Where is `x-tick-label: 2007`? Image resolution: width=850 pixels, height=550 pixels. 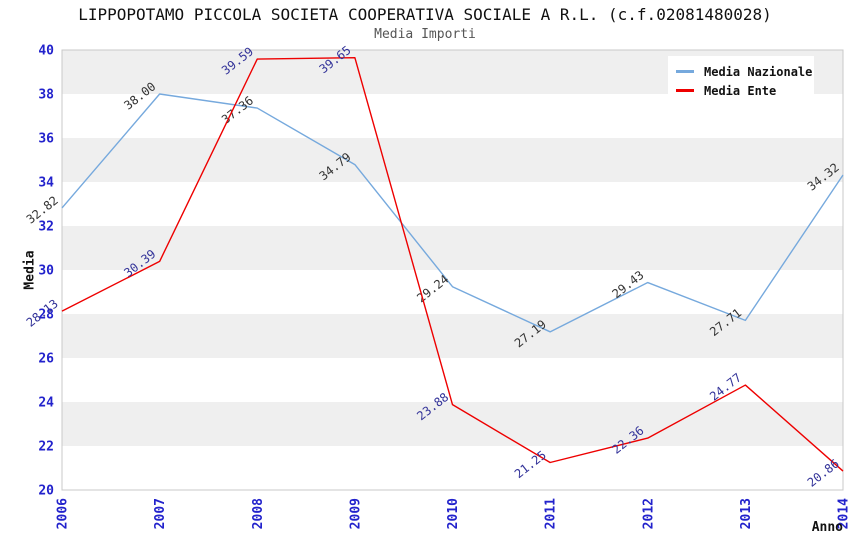 x-tick-label: 2007 is located at coordinates (160, 513).